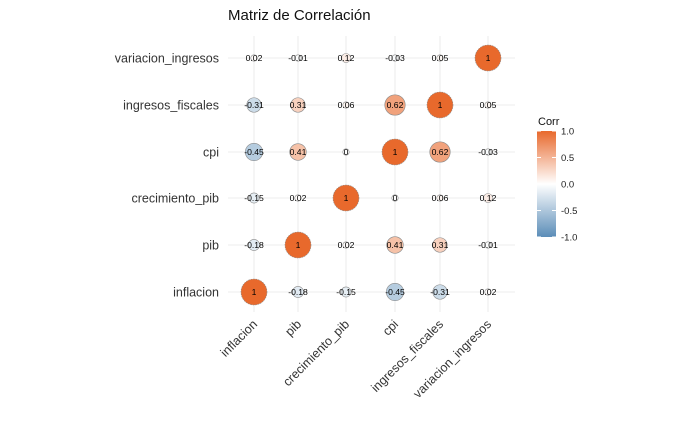 Image resolution: width=691 pixels, height=427 pixels. What do you see at coordinates (569, 238) in the screenshot?
I see `legend-tick-label: -1.0` at bounding box center [569, 238].